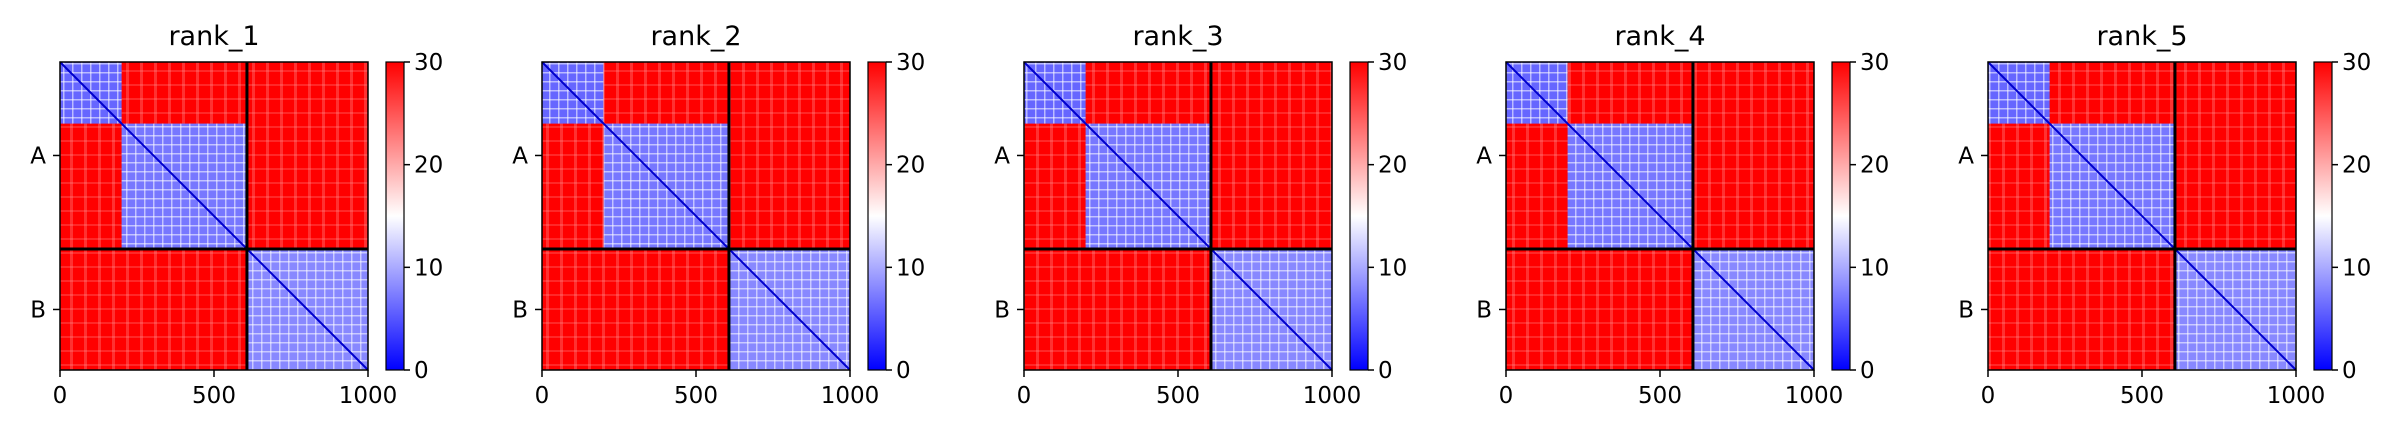  Describe the element at coordinates (213, 36) in the screenshot. I see `panel-title: rank_1` at that location.